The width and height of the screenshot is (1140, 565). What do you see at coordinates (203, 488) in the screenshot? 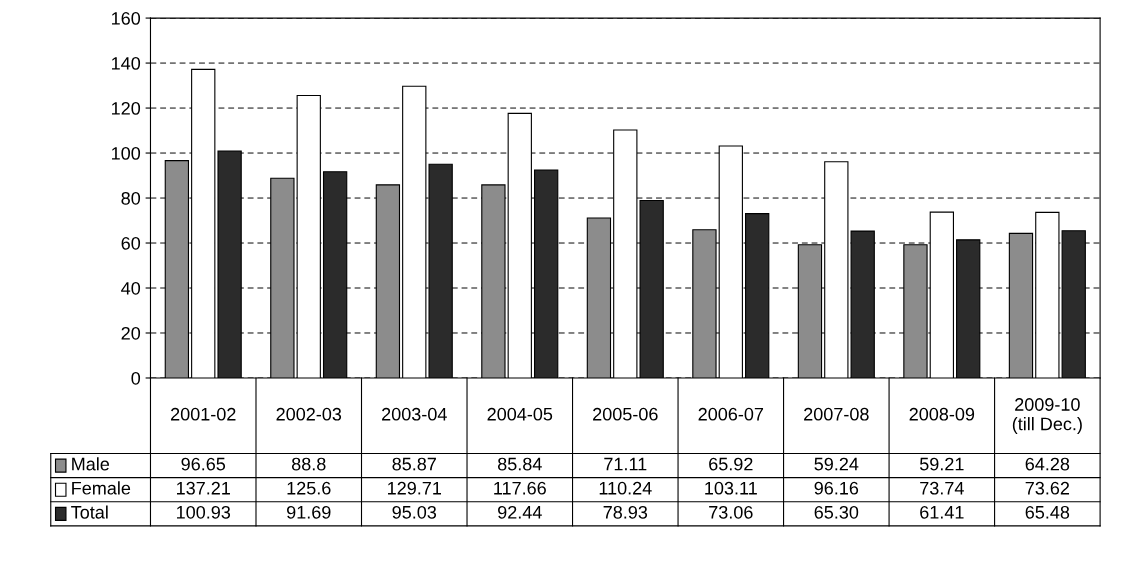
I see `data-label: 137.21` at bounding box center [203, 488].